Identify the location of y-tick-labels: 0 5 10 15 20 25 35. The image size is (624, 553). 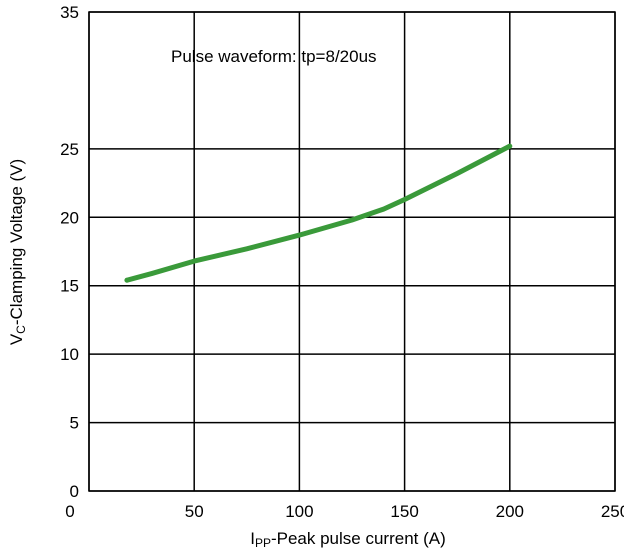
(69, 252).